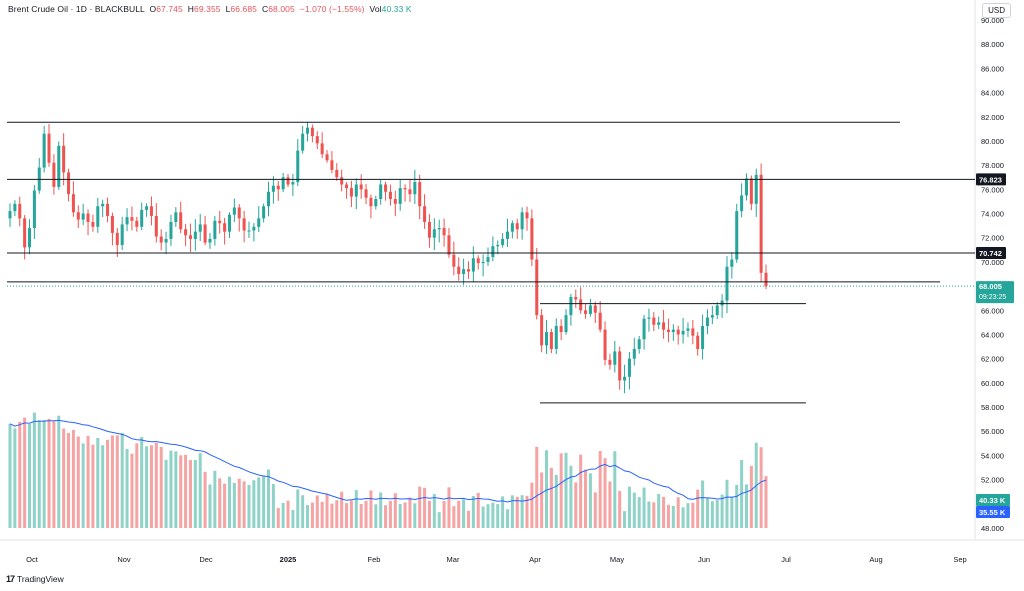 The height and width of the screenshot is (591, 1024). I want to click on high-label: H, so click(191, 9).